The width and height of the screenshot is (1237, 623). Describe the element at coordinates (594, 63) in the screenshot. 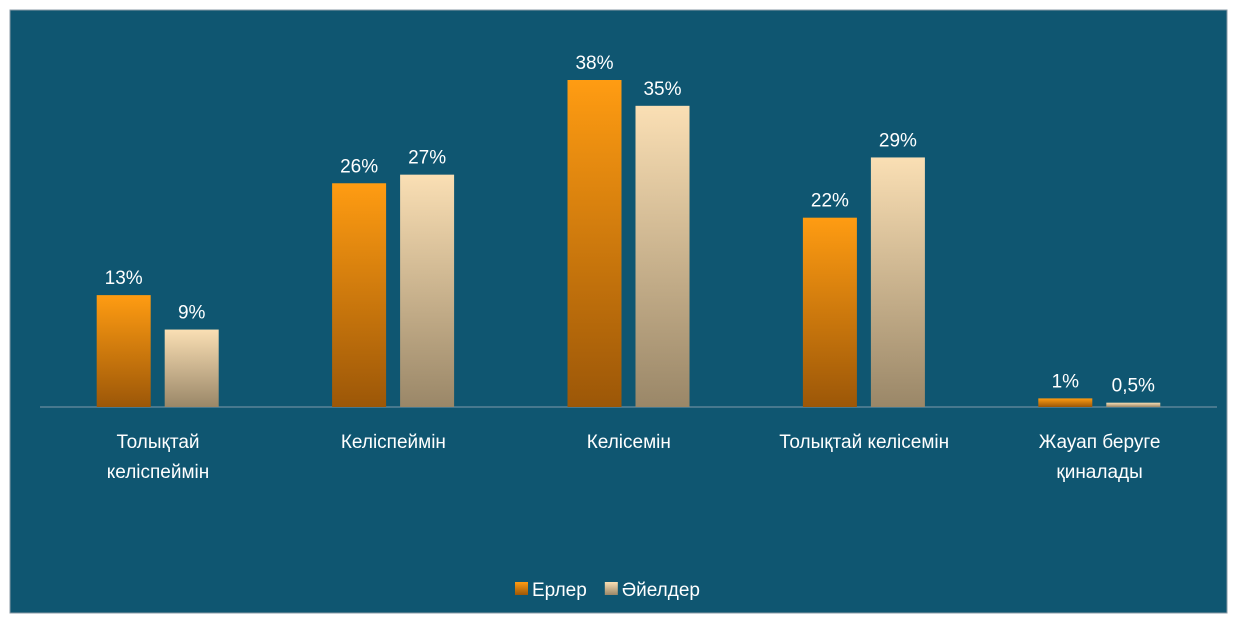

I see `value-label: 38%` at that location.